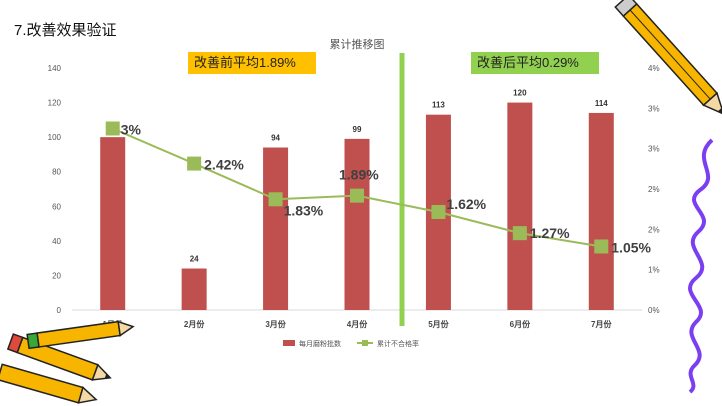 Image resolution: width=722 pixels, height=406 pixels. Describe the element at coordinates (654, 310) in the screenshot. I see `y-right-tick-label: 0%` at that location.